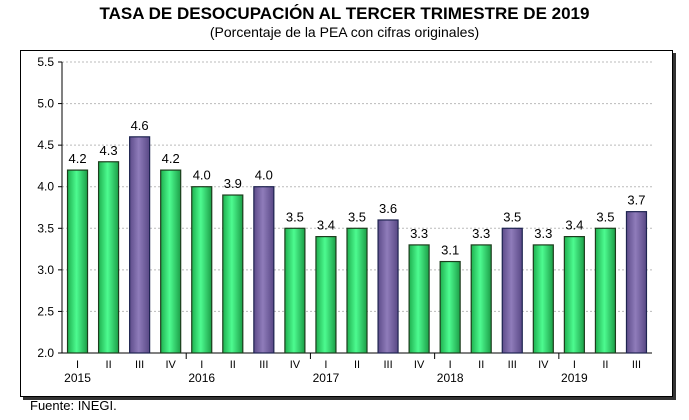 The height and width of the screenshot is (420, 689). I want to click on year-label: 2019, so click(574, 378).